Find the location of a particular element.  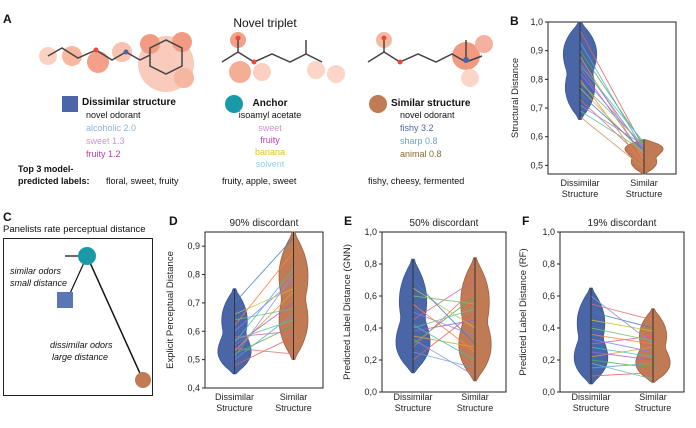

similar-label-3: animal 0.8 is located at coordinates (421, 154).